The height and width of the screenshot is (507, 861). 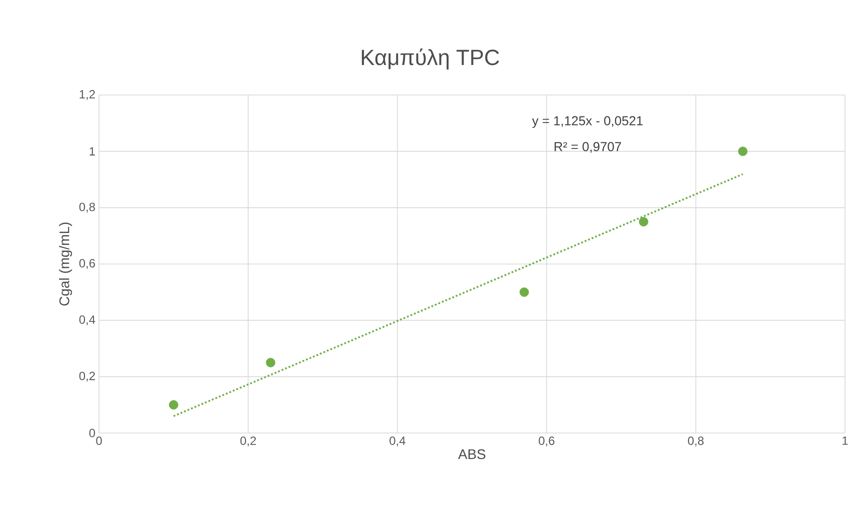 What do you see at coordinates (587, 147) in the screenshot?
I see `annotation: R² = 0,9707` at bounding box center [587, 147].